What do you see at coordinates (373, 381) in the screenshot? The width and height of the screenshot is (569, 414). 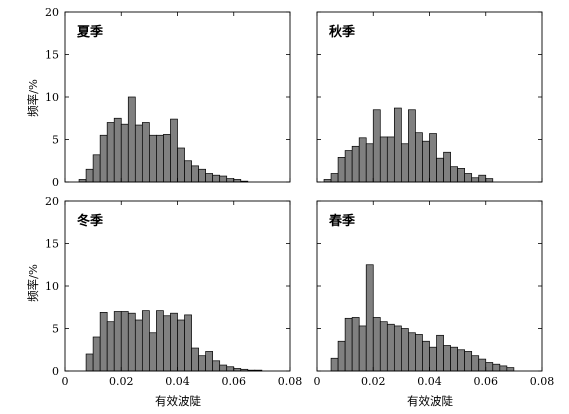 I see `xtick-label-spring-1: 0.02` at bounding box center [373, 381].